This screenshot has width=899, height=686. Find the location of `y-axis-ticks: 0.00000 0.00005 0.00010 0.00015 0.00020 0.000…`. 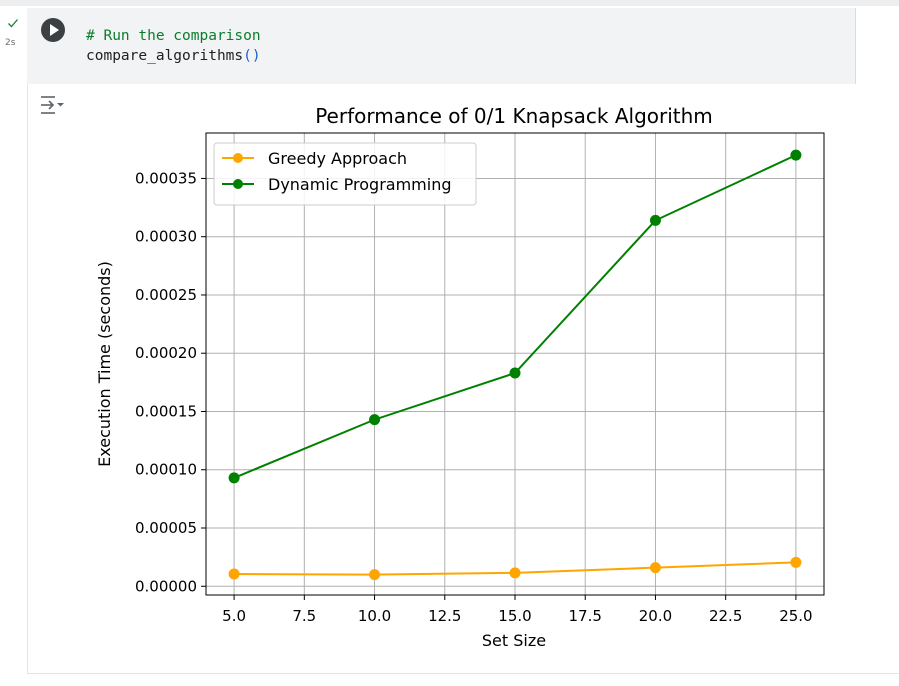

y-axis-ticks: 0.00000 0.00005 0.00010 0.00015 0.00020 0.000… is located at coordinates (170, 382).